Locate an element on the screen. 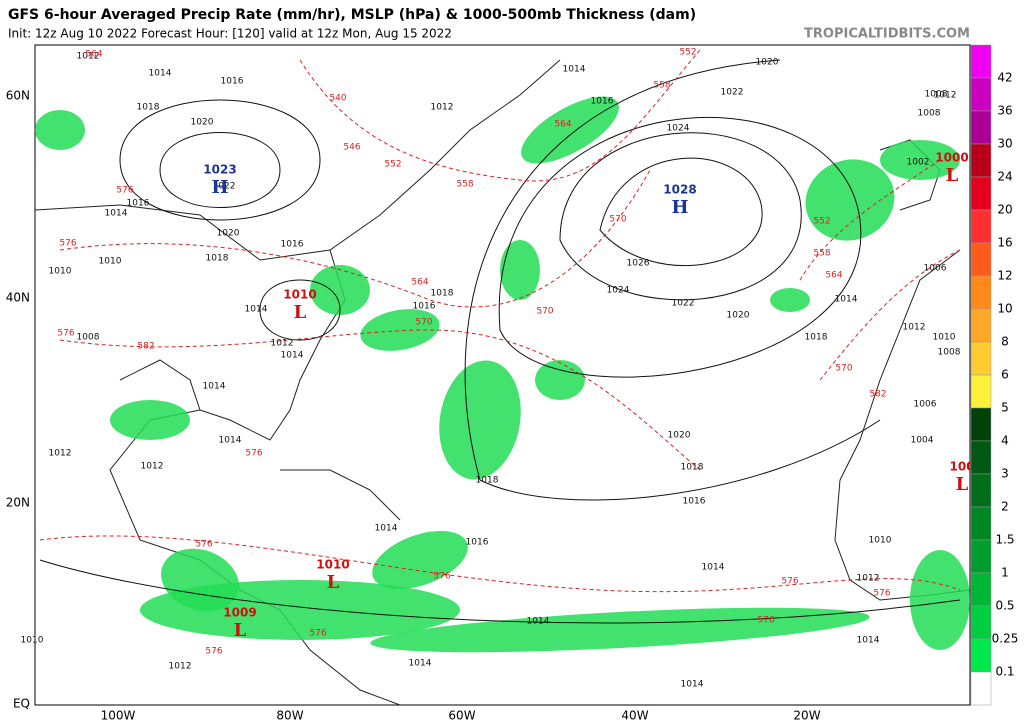 The image size is (1024, 728). colorbar-label: 8 is located at coordinates (1005, 342).